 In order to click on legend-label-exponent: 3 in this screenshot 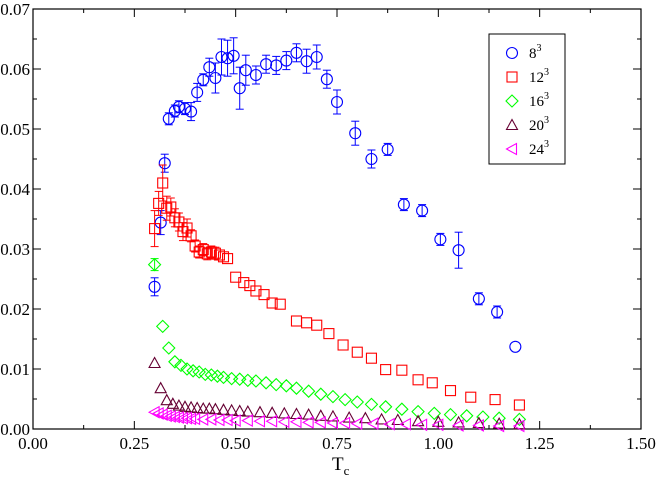, I will do `click(546, 72)`.